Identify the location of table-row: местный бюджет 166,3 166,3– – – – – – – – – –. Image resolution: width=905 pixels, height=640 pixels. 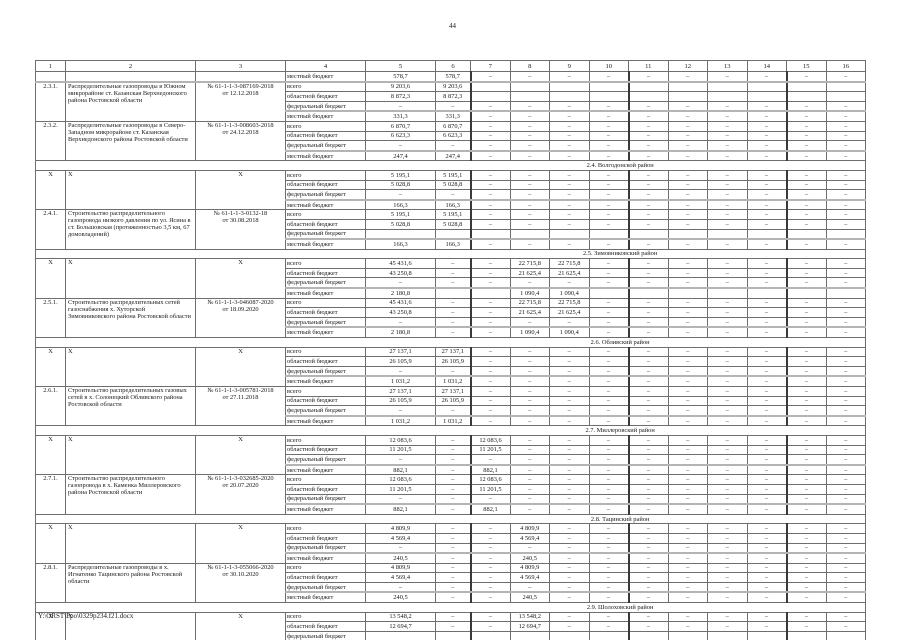
(451, 205).